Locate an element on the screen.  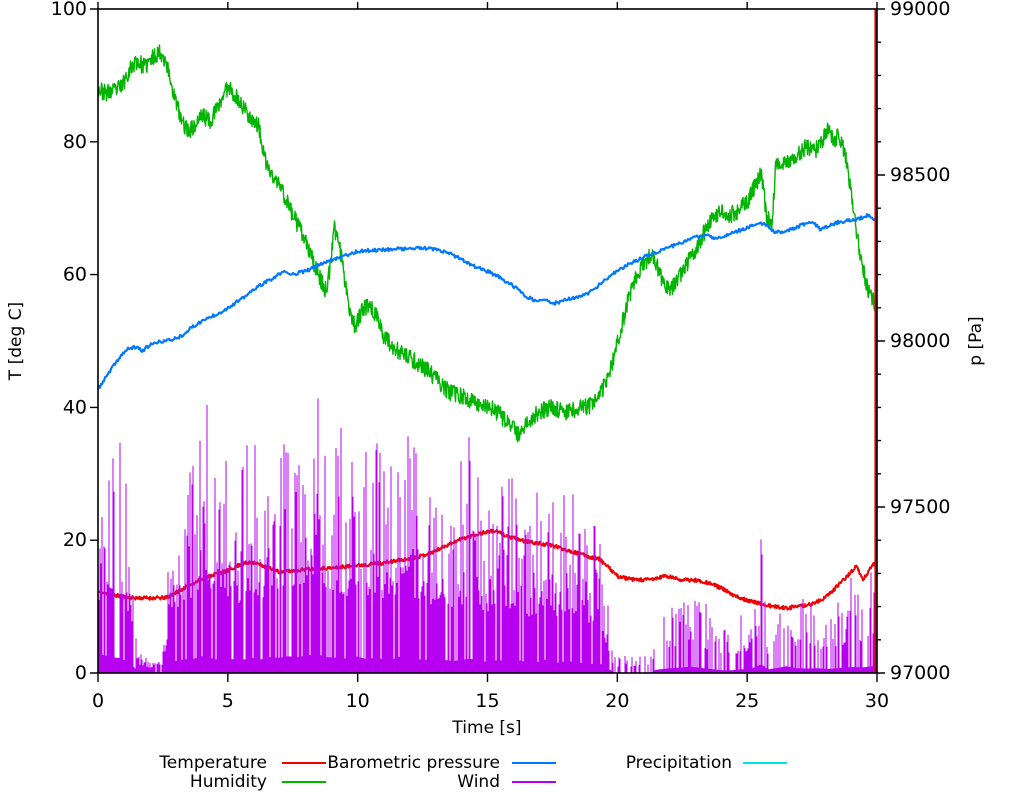
legend-label-humidity: Humidity is located at coordinates (228, 782).